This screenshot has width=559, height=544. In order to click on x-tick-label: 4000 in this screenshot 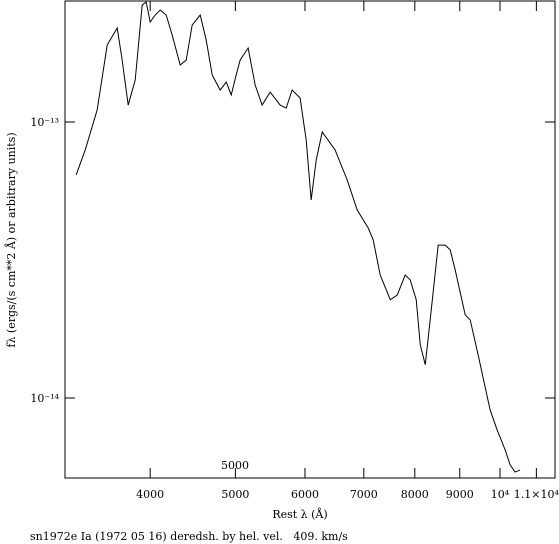, I will do `click(150, 494)`.